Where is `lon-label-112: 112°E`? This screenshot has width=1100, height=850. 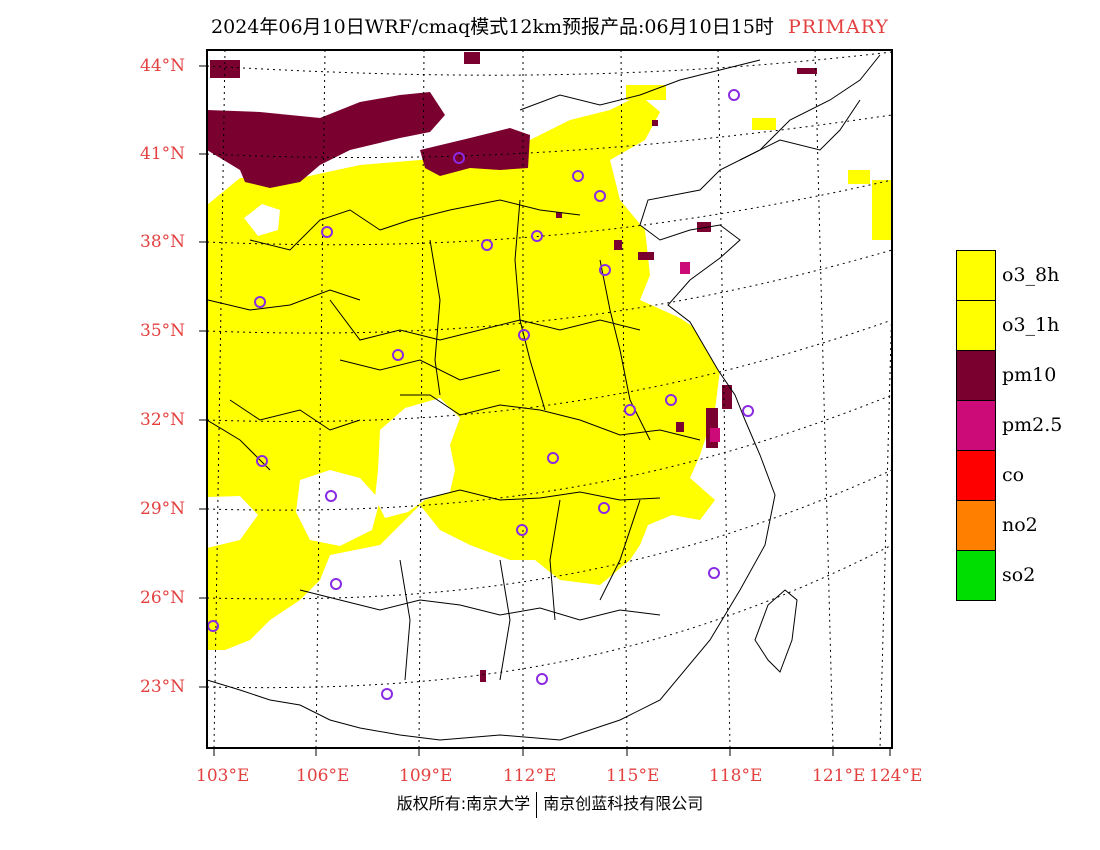
lon-label-112: 112°E is located at coordinates (530, 776).